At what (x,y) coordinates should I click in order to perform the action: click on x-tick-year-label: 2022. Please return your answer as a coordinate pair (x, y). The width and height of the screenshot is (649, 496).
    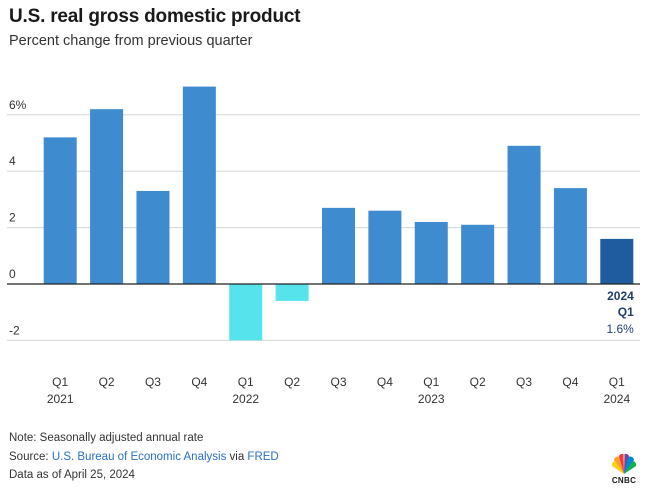
    Looking at the image, I should click on (245, 399).